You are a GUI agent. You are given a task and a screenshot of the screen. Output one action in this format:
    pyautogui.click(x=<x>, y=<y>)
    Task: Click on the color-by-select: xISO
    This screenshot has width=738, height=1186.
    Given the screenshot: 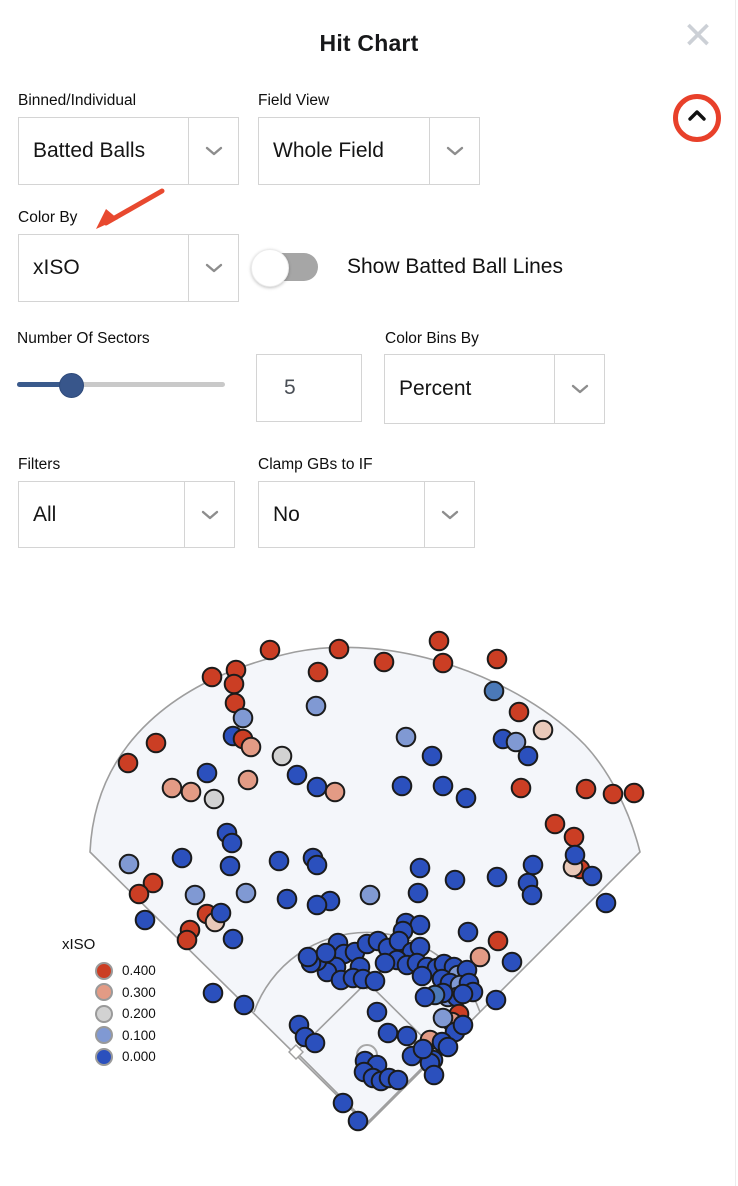 What is the action you would take?
    pyautogui.click(x=128, y=268)
    